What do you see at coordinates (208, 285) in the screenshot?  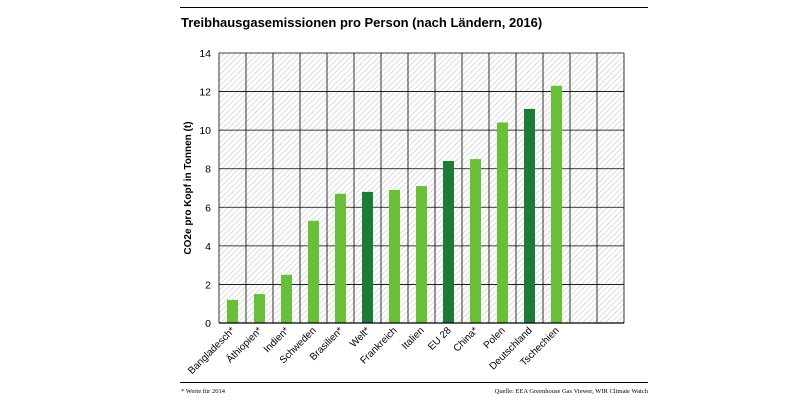 I see `y-tick-label: 2` at bounding box center [208, 285].